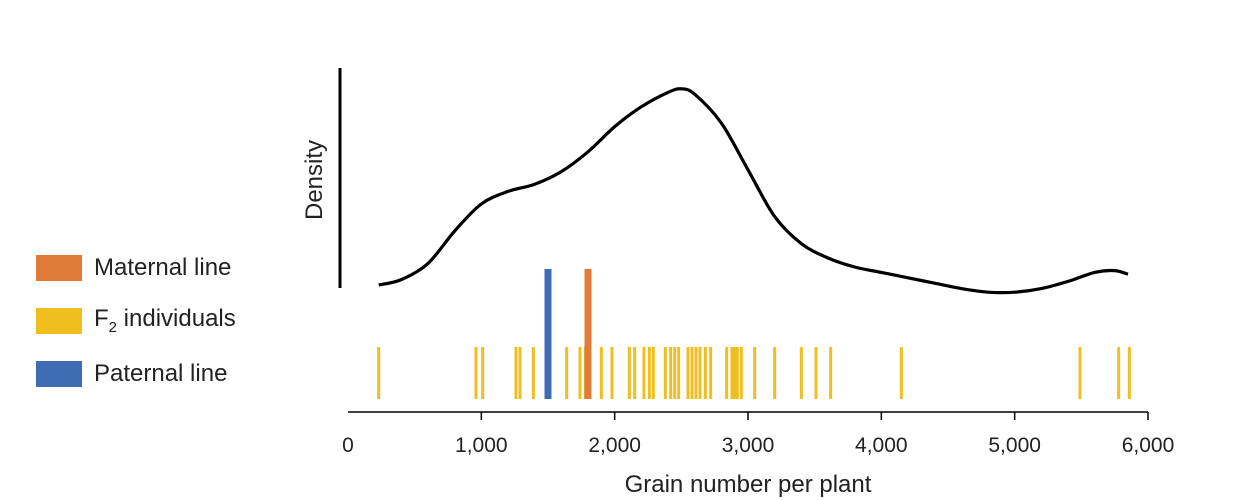 The image size is (1236, 500). What do you see at coordinates (176, 319) in the screenshot?
I see `legend-label-f2-rest: individuals` at bounding box center [176, 319].